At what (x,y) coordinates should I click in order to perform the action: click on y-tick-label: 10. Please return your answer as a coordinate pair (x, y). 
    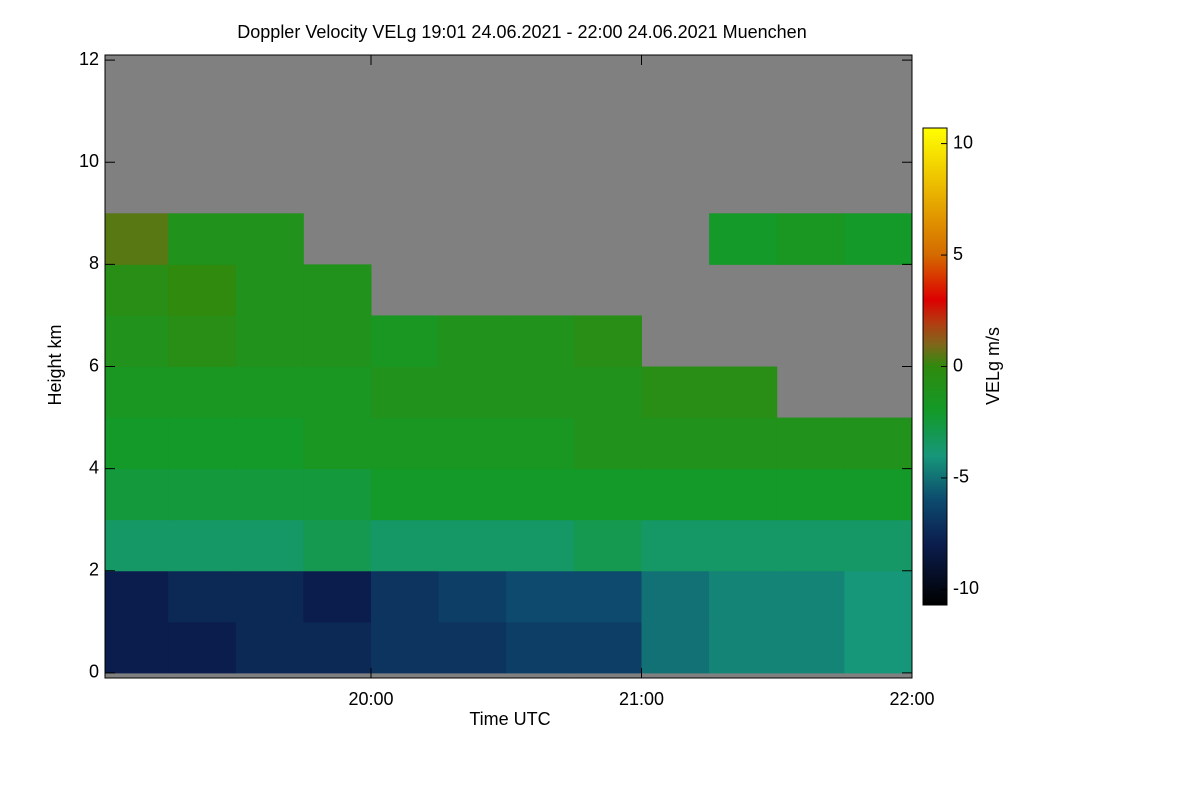
    Looking at the image, I should click on (89, 161).